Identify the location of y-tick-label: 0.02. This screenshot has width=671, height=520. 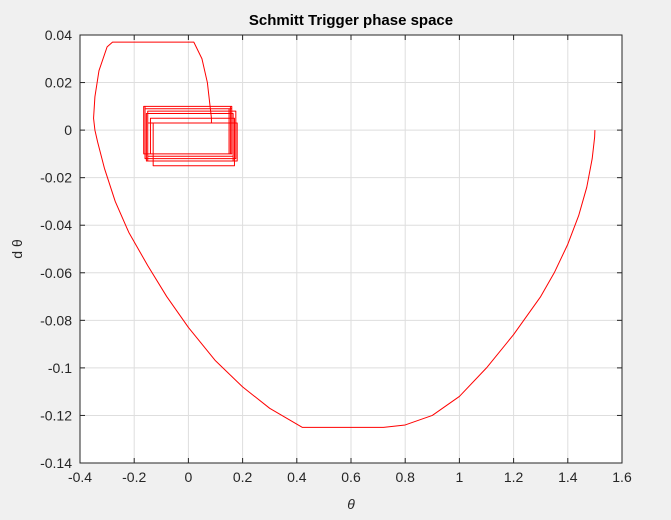
(58, 83).